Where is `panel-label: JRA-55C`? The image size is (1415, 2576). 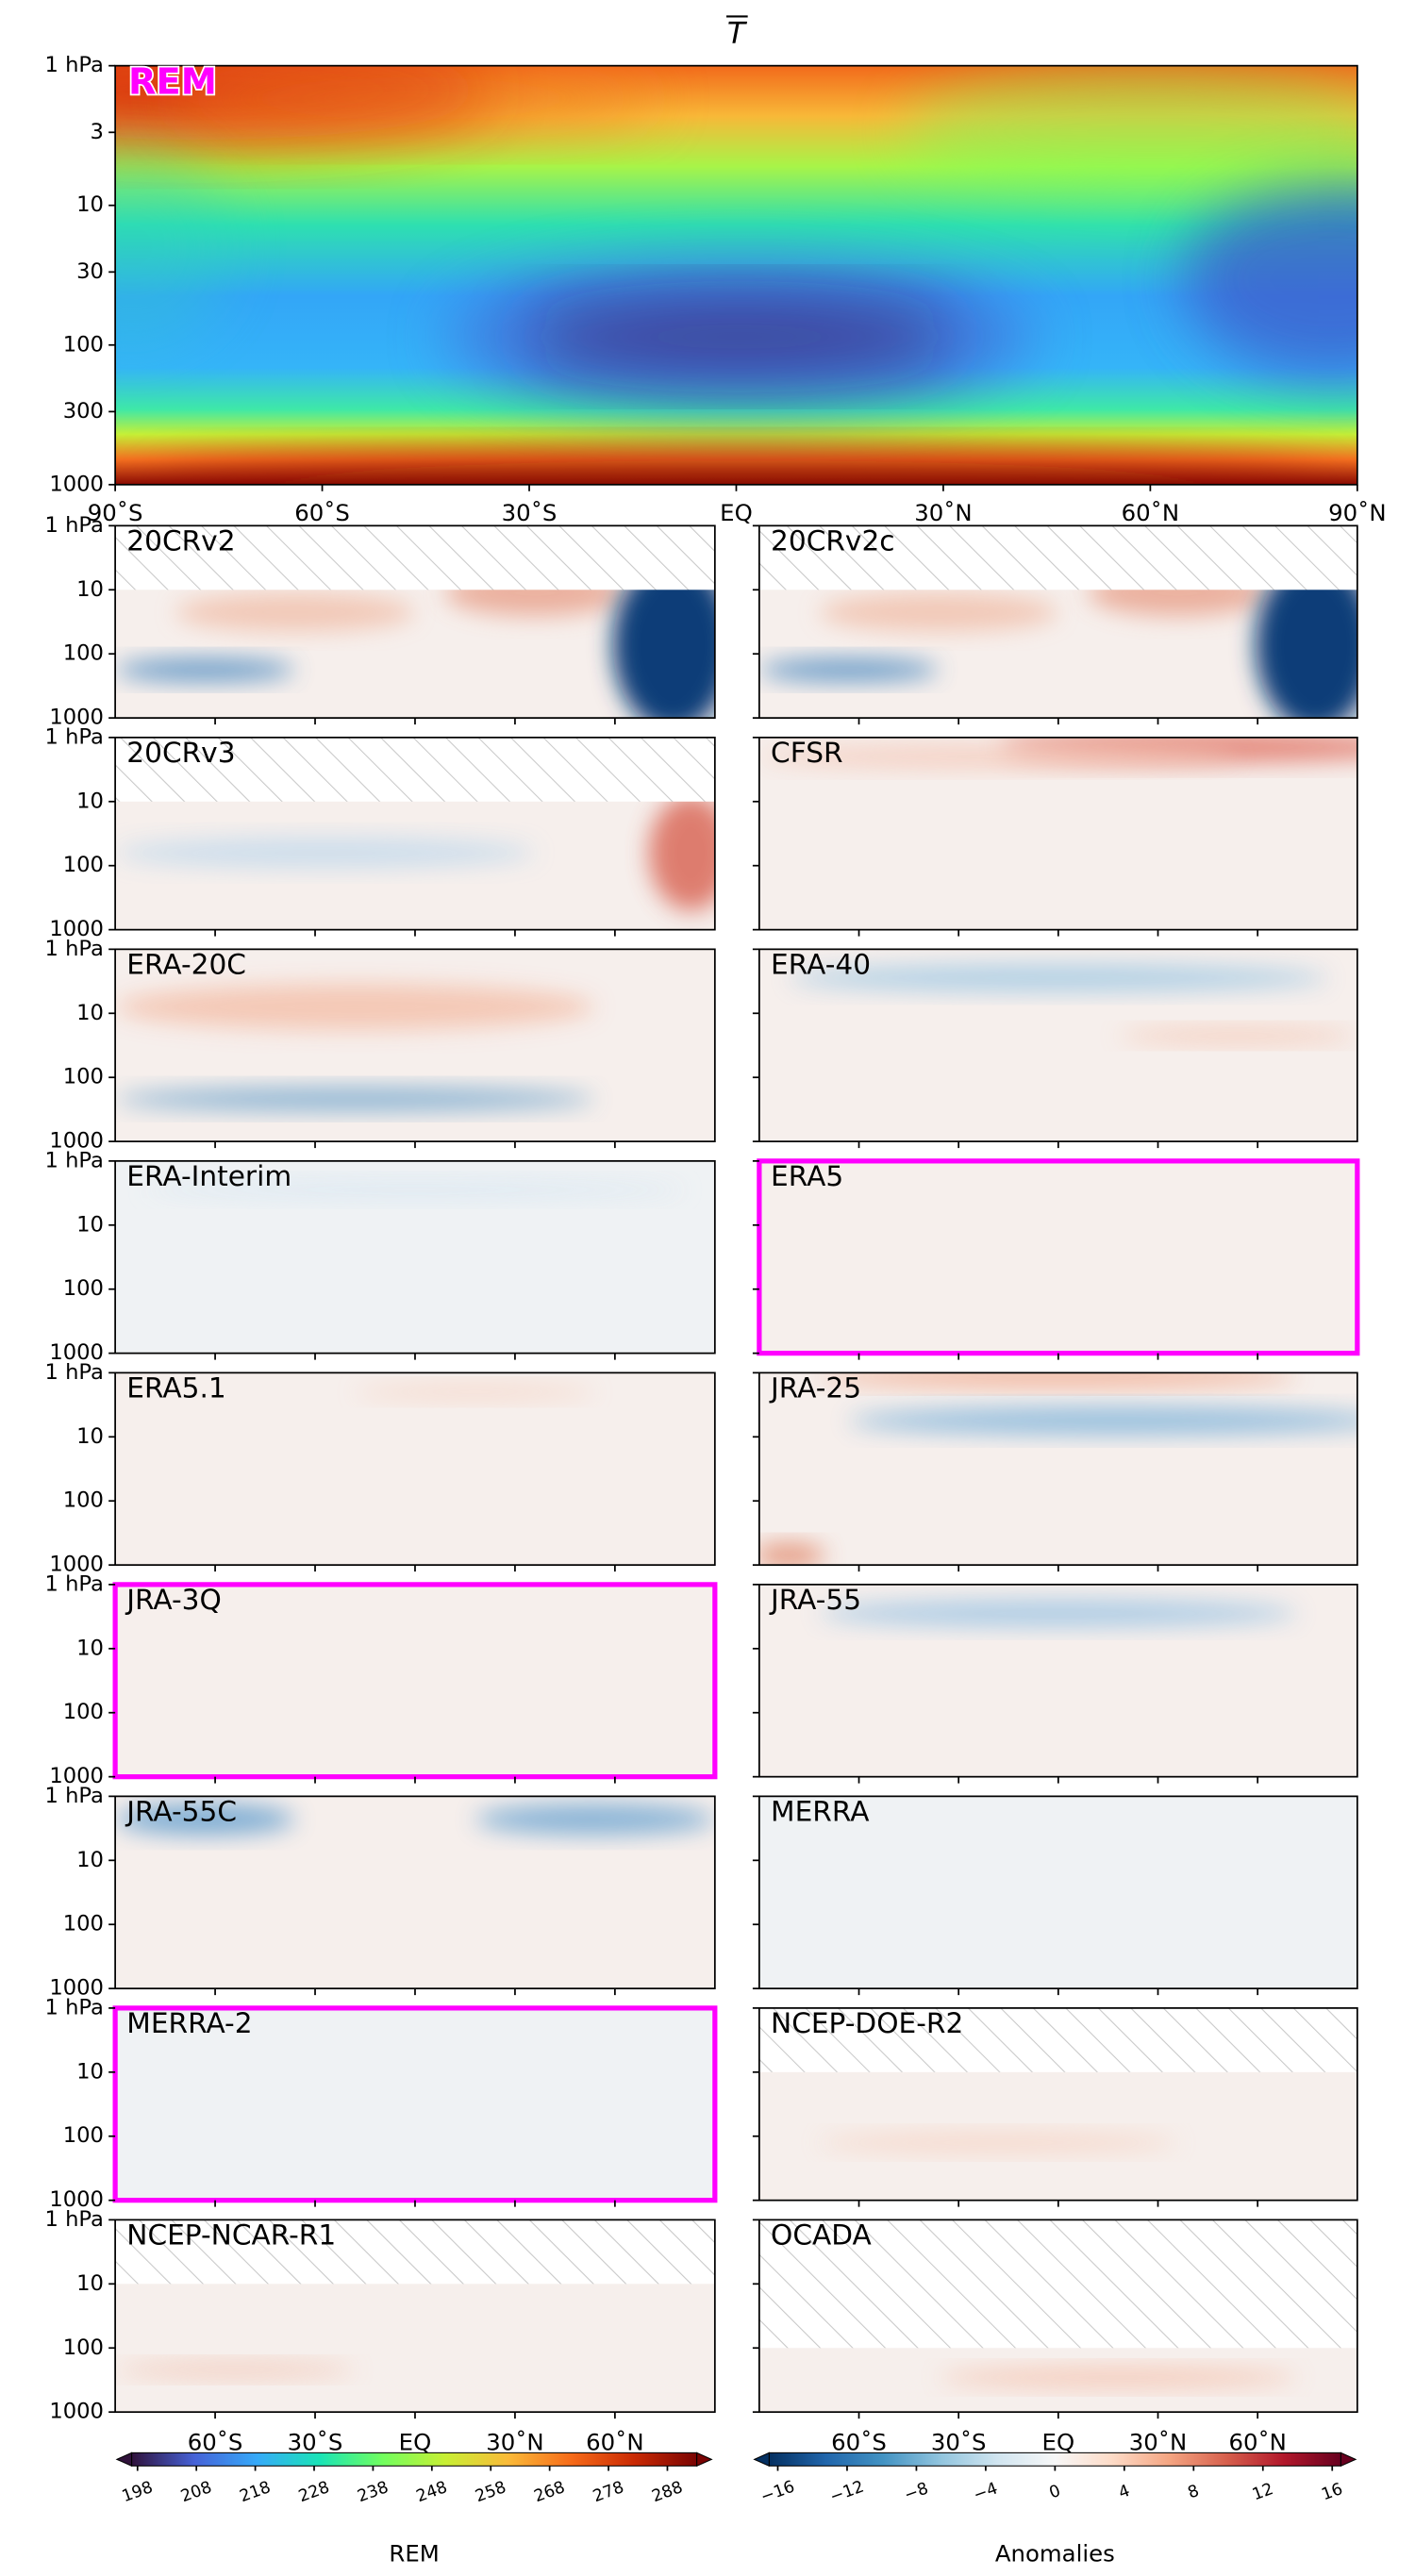 panel-label: JRA-55C is located at coordinates (181, 1811).